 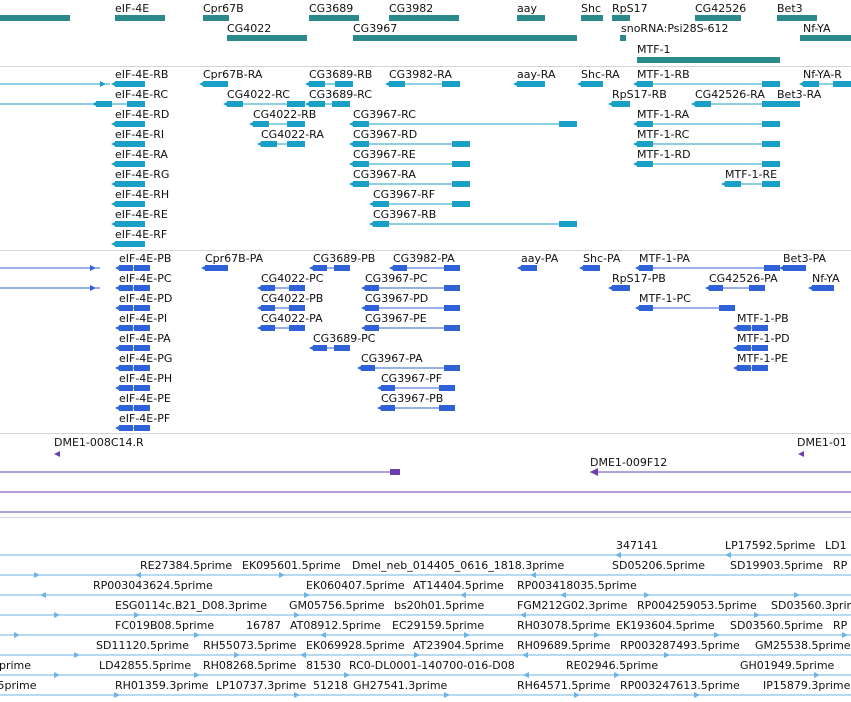 I want to click on protein-label: CG3689-PC, so click(x=344, y=338).